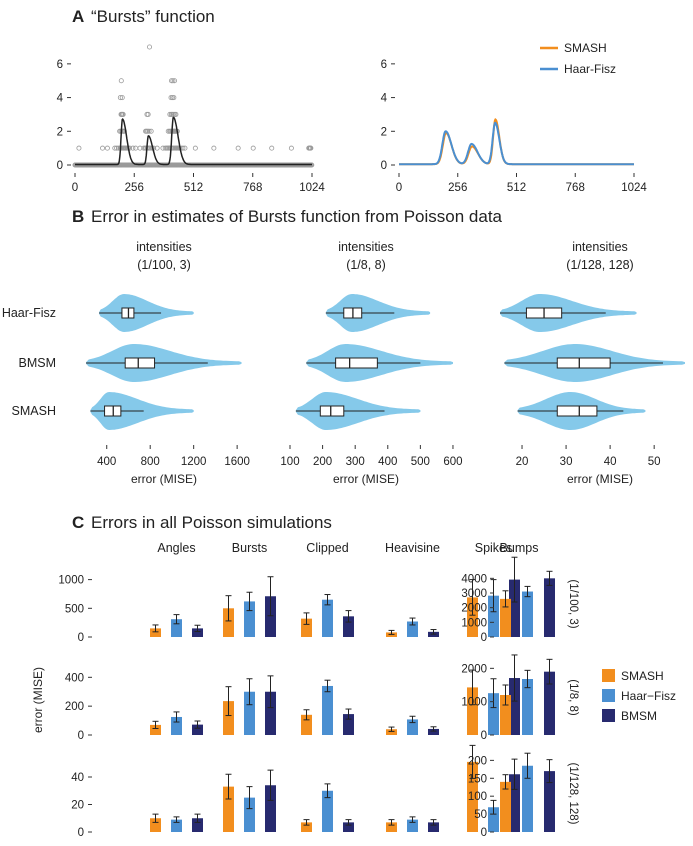  Describe the element at coordinates (355, 462) in the screenshot. I see `x-tick-label: 300` at that location.